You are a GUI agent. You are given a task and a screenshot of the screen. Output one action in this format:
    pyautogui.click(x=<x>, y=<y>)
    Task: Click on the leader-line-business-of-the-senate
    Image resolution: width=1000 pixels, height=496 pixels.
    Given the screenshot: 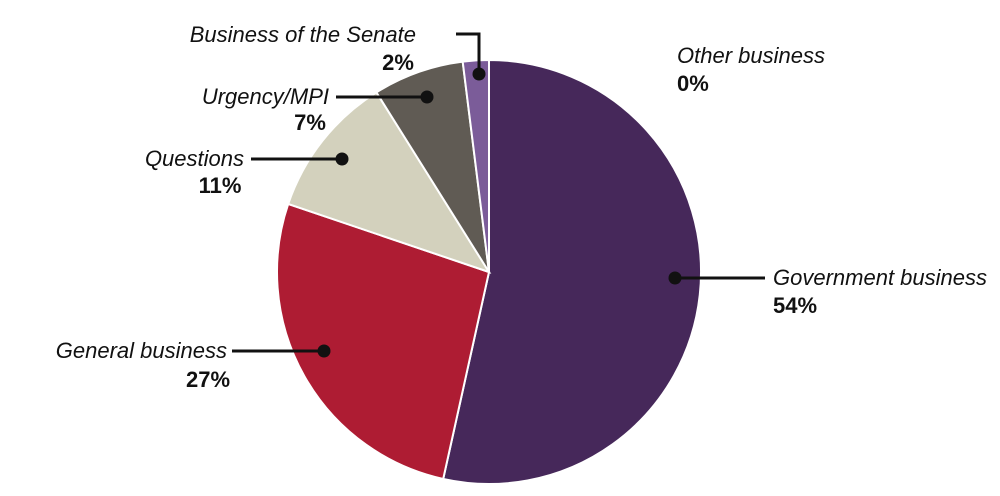 What is the action you would take?
    pyautogui.click(x=468, y=53)
    